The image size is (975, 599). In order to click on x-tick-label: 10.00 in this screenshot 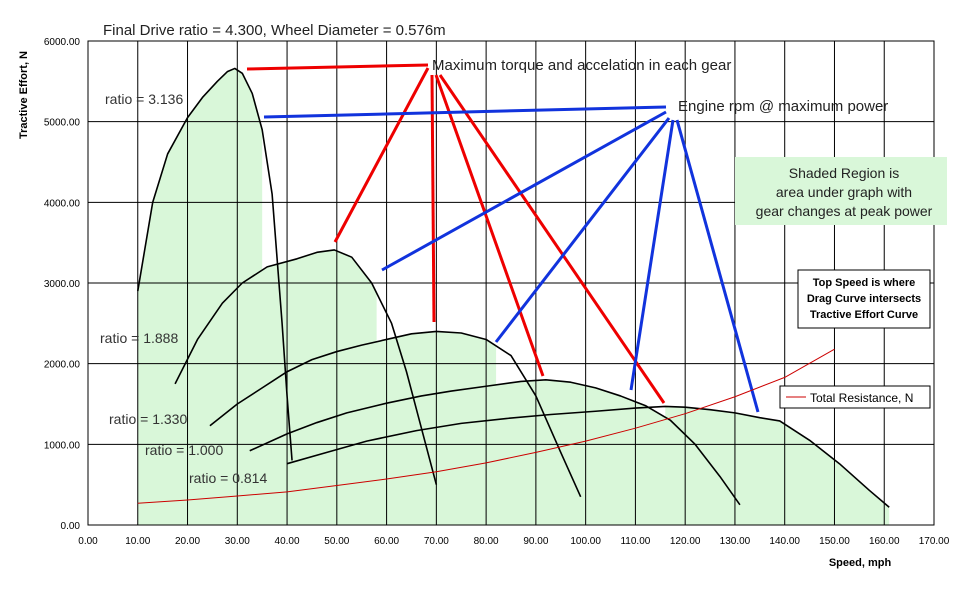, I will do `click(137, 541)`.